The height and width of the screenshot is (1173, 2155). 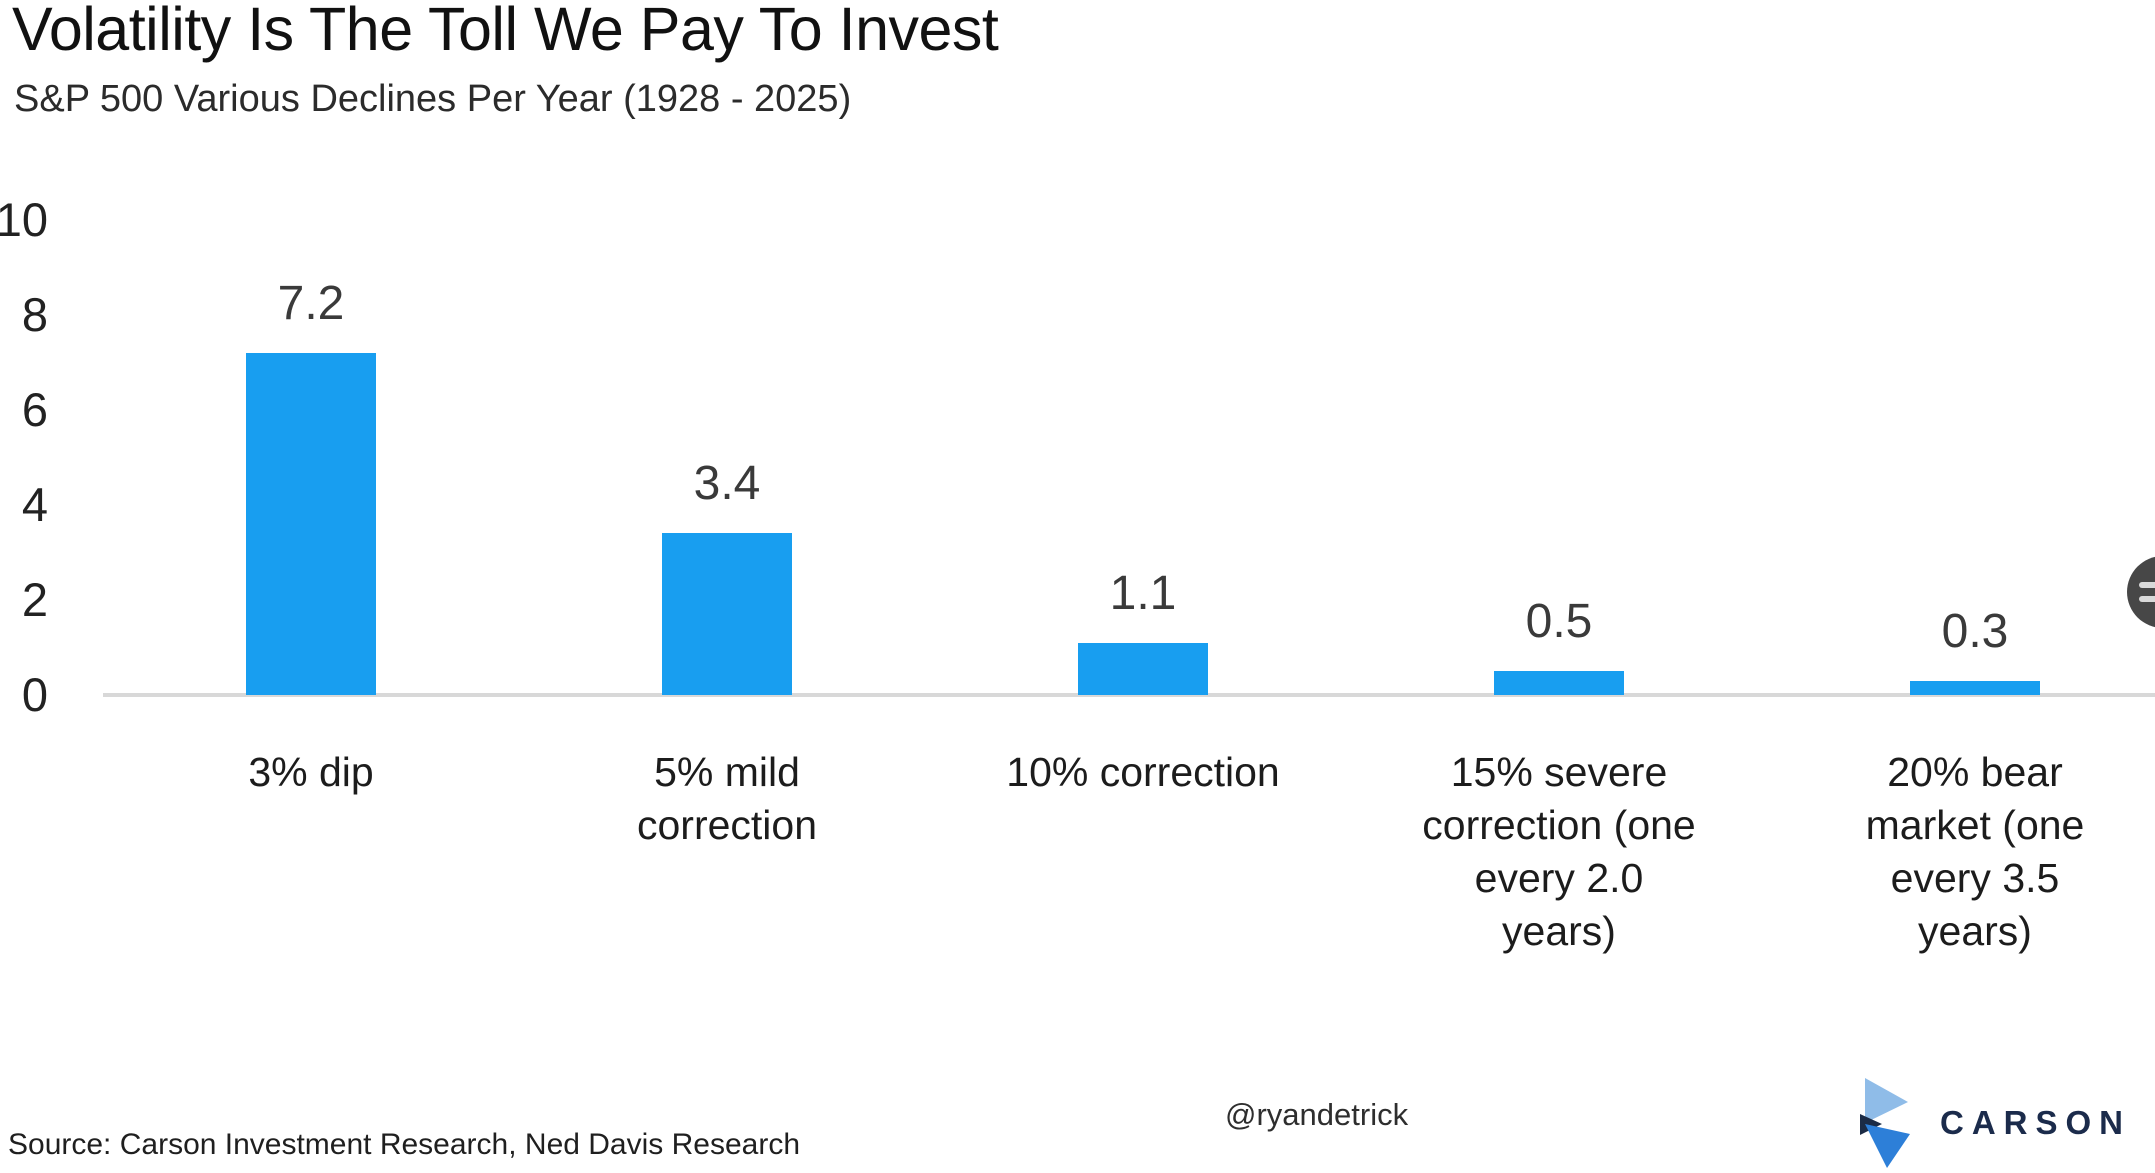 I want to click on category-label-line: correction, so click(x=726, y=825).